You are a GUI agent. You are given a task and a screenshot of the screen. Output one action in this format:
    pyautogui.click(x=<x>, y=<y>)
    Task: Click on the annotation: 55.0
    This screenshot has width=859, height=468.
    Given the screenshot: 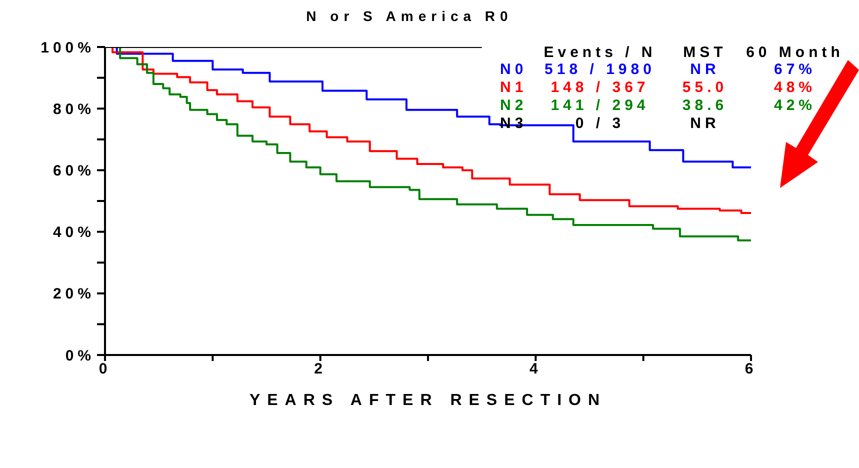 What is the action you would take?
    pyautogui.click(x=705, y=87)
    